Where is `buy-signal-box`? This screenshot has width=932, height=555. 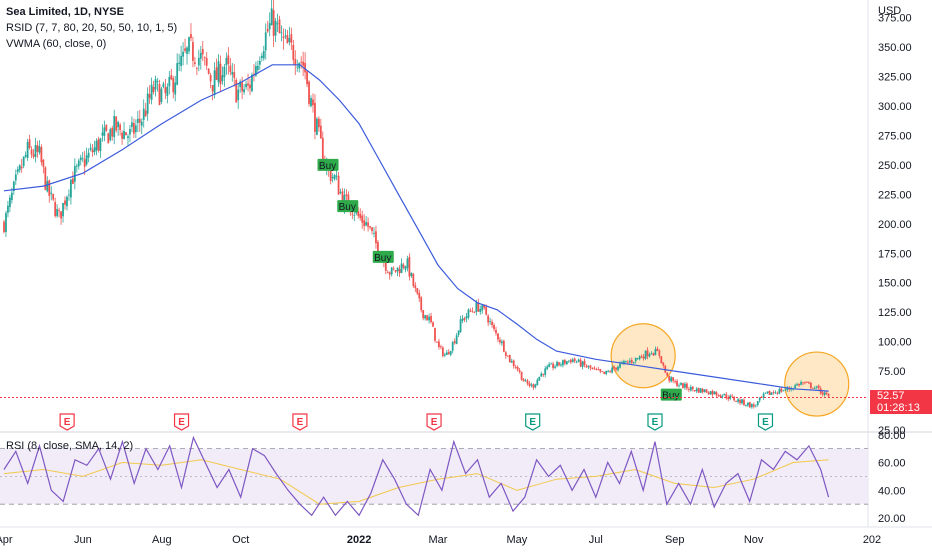 buy-signal-box is located at coordinates (383, 256).